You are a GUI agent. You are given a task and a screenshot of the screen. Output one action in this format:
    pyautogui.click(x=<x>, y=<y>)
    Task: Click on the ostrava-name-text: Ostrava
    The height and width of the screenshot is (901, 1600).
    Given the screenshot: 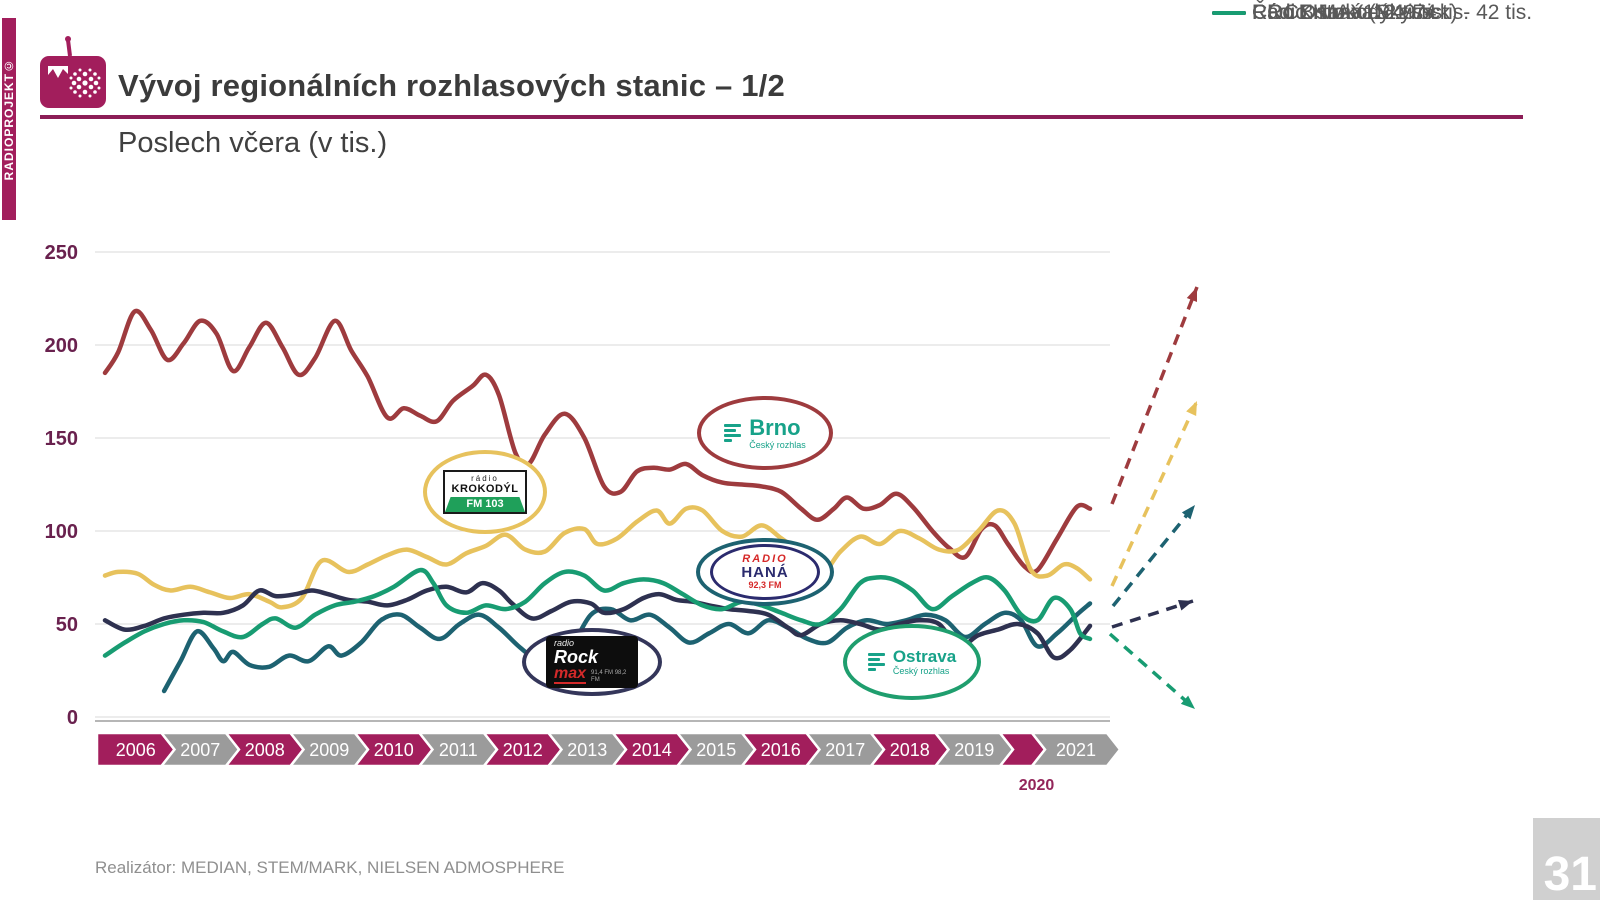 What is the action you would take?
    pyautogui.click(x=924, y=656)
    